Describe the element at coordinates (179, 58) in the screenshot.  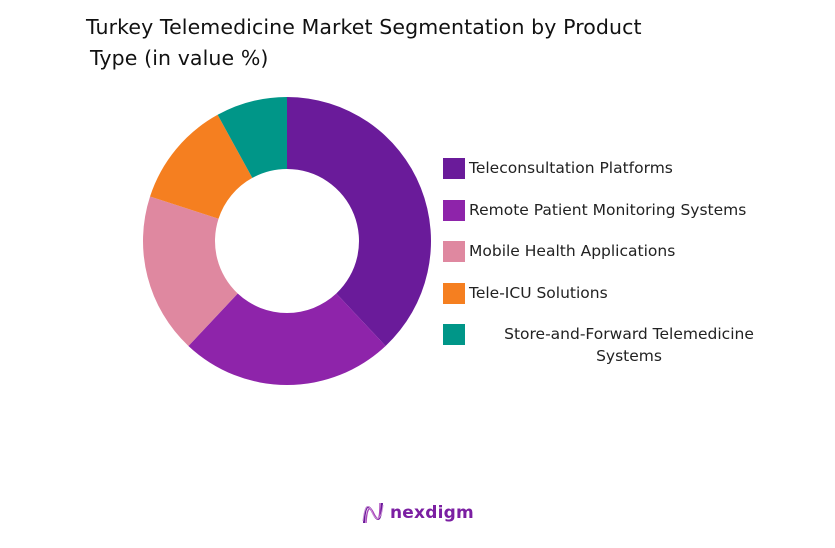
I see `chart-title-line-2: Type (in value %)` at that location.